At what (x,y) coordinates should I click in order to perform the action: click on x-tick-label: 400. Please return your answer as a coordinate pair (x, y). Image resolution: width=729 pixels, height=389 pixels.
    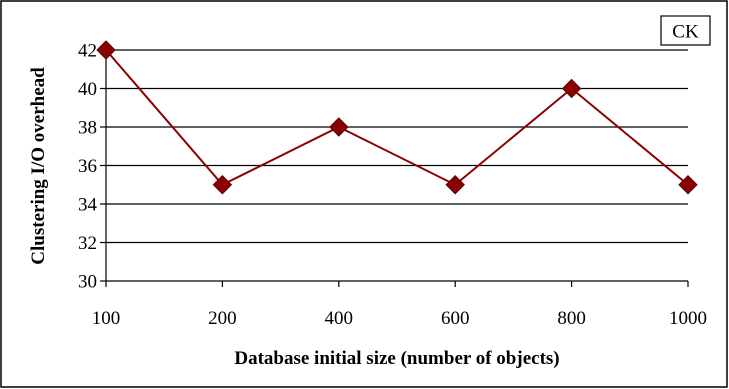
    Looking at the image, I should click on (339, 318).